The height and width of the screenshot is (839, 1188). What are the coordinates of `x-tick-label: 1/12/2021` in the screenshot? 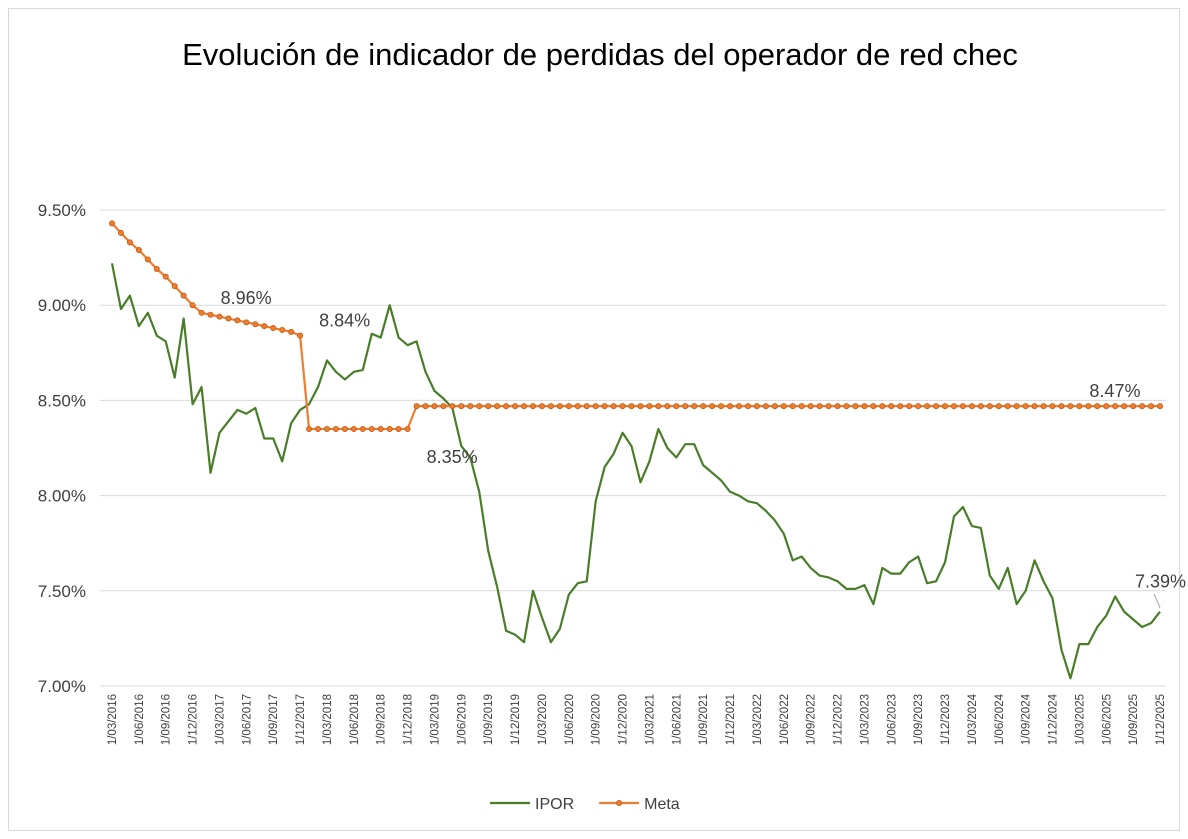 It's located at (731, 719).